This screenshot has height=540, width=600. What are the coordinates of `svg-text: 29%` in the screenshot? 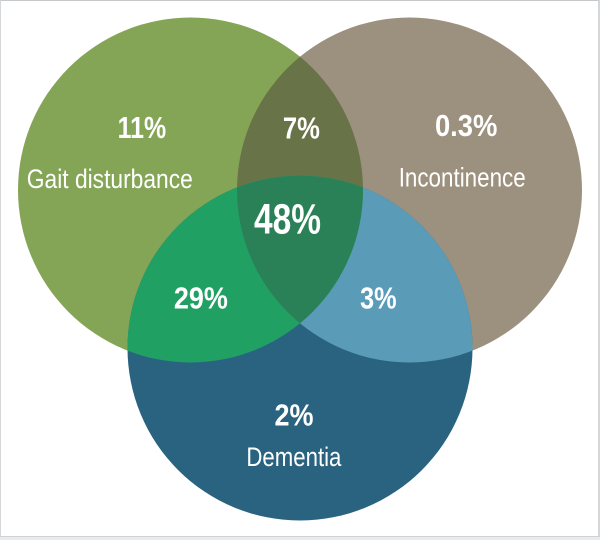 It's located at (201, 298).